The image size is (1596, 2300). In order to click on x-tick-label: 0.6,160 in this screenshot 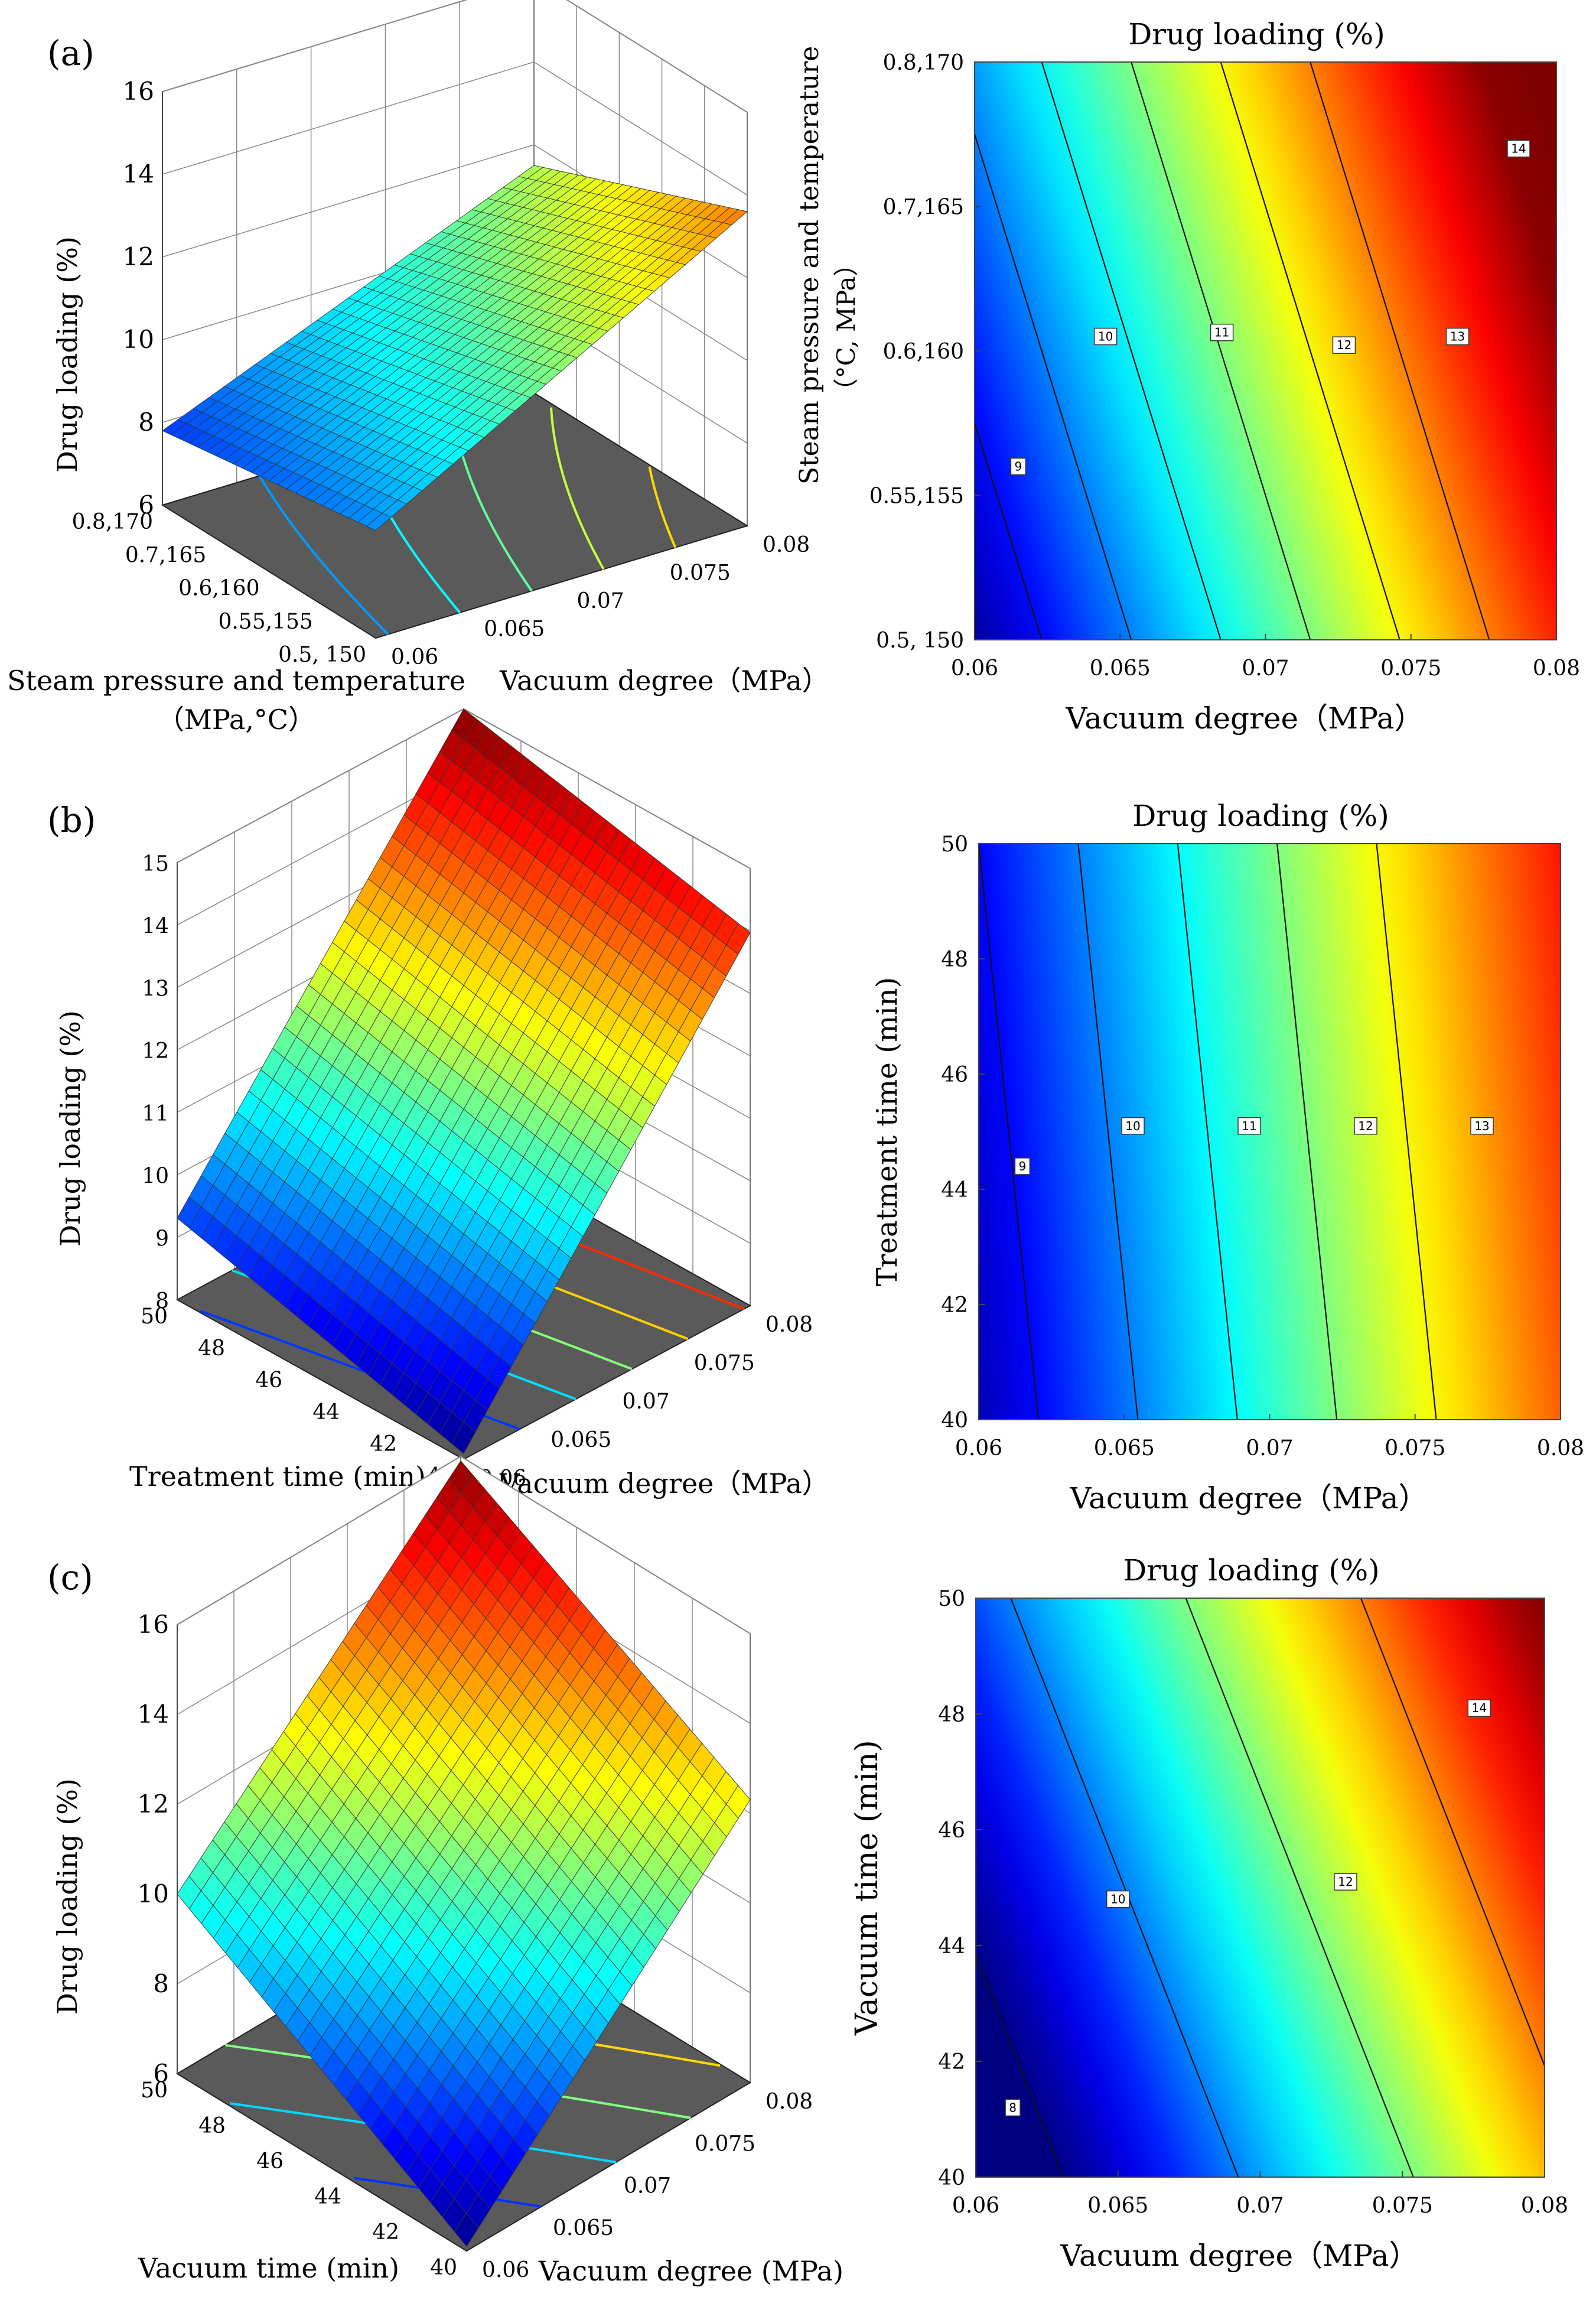, I will do `click(218, 589)`.